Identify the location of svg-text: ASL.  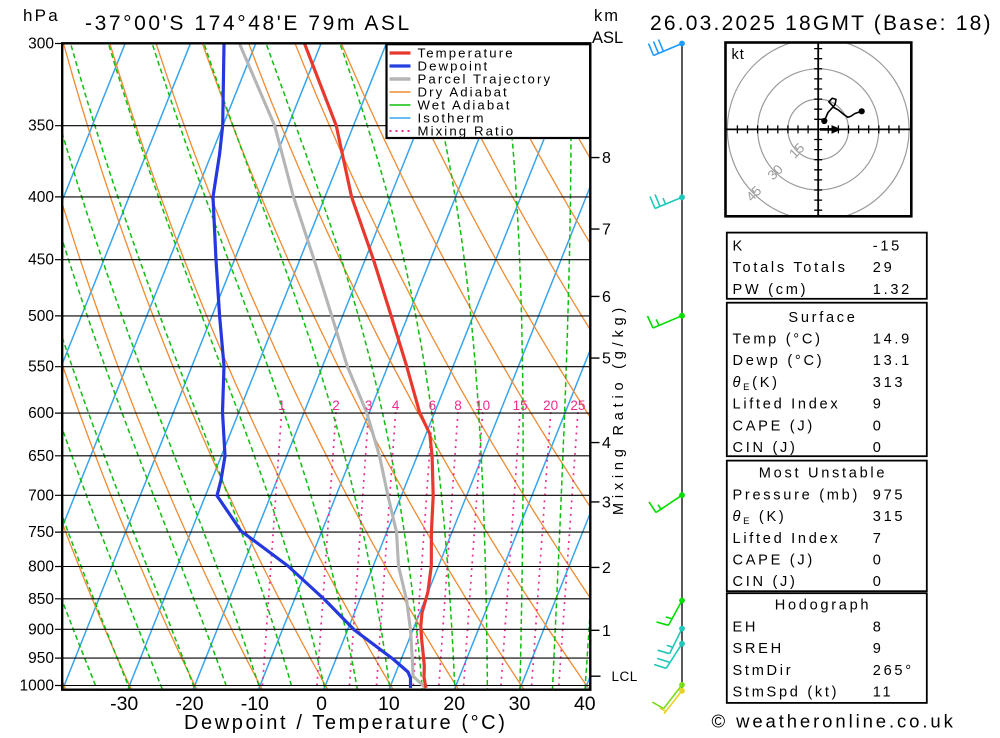
(607, 38).